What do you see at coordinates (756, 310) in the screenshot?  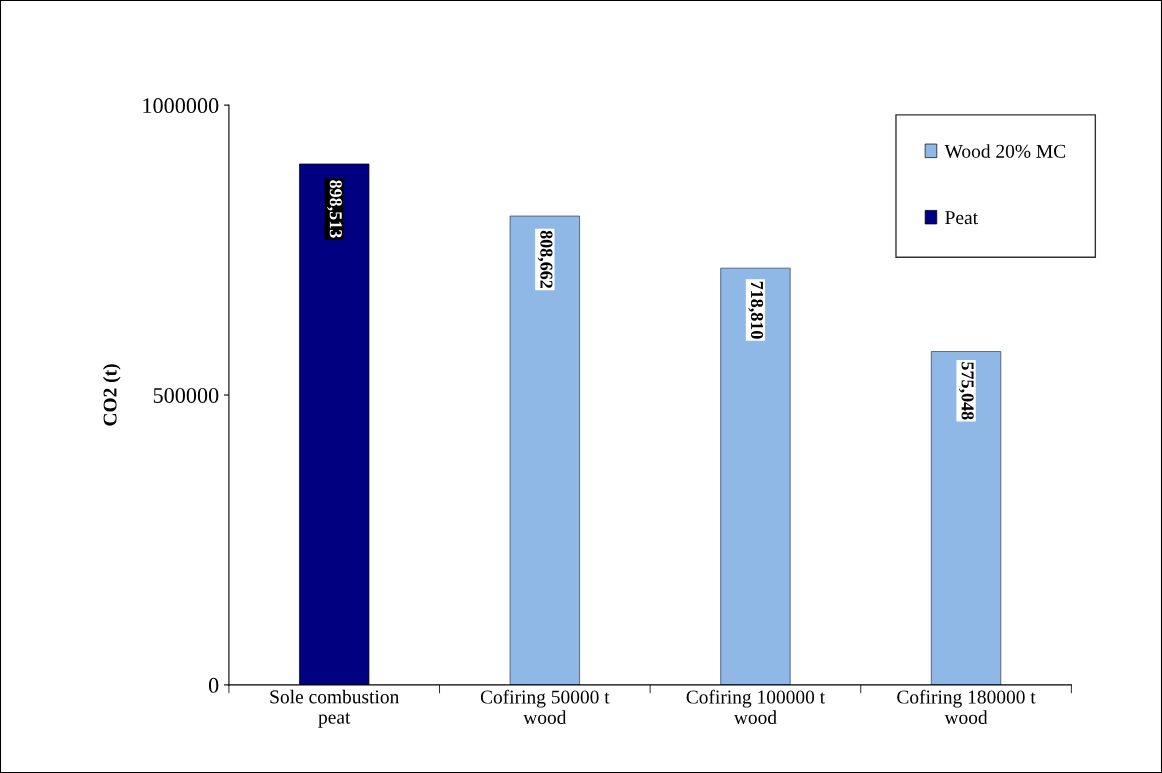 I see `text: 718,810` at bounding box center [756, 310].